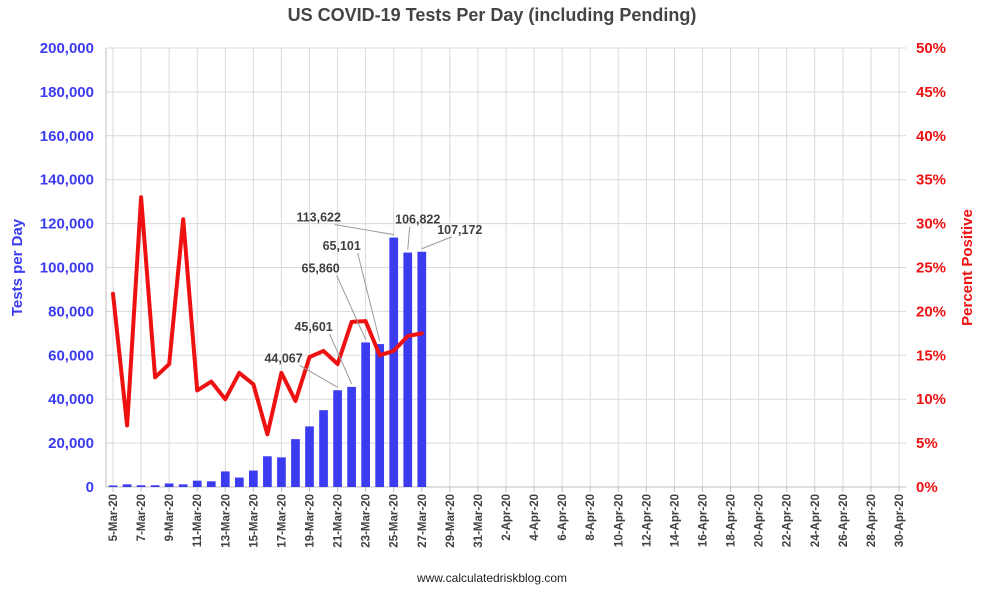 Image resolution: width=984 pixels, height=599 pixels. What do you see at coordinates (342, 246) in the screenshot?
I see `data-label: 65,101` at bounding box center [342, 246].